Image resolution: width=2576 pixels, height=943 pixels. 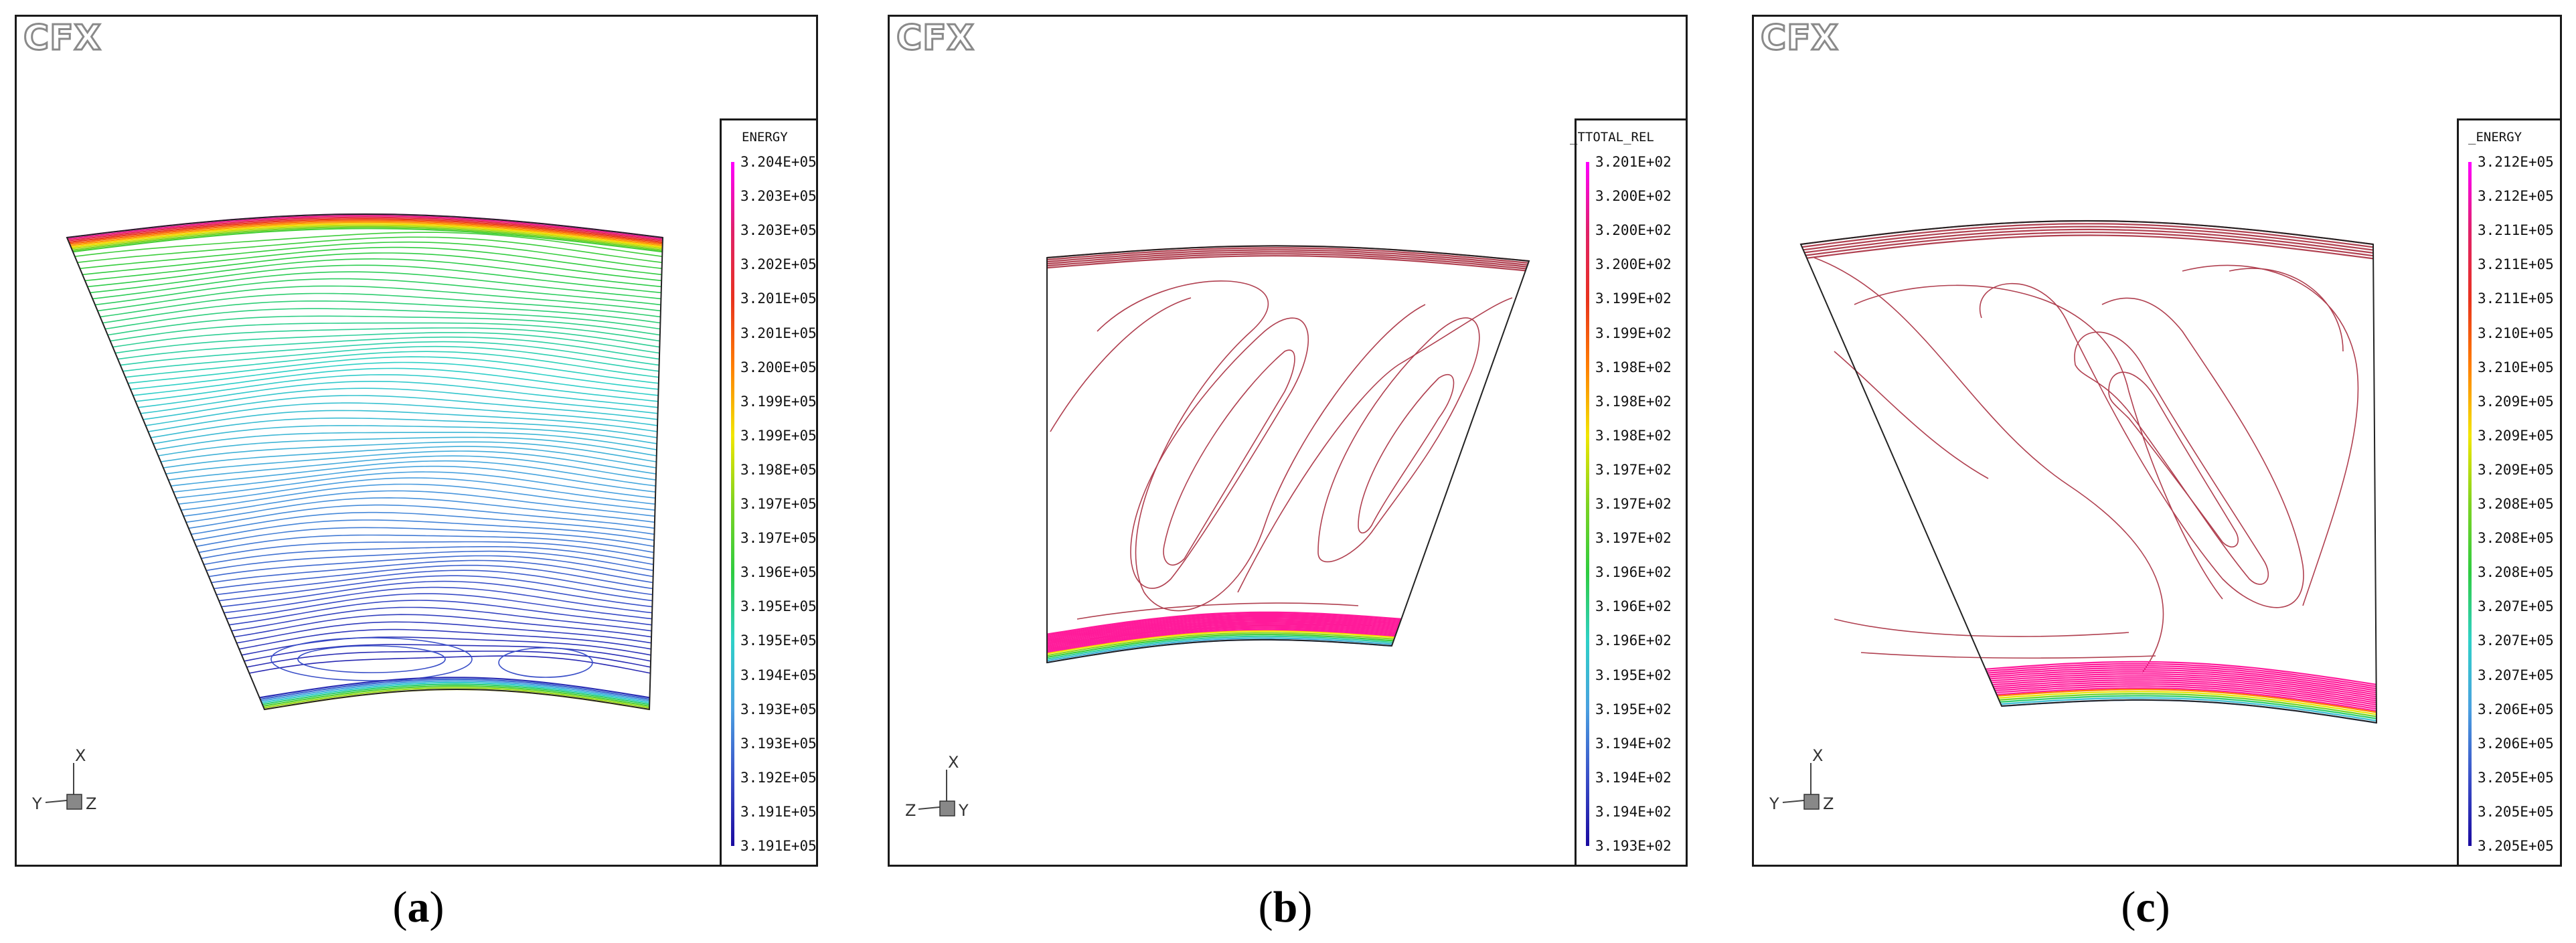 I want to click on legend-tick-label: 3.205E+05, so click(x=2516, y=846).